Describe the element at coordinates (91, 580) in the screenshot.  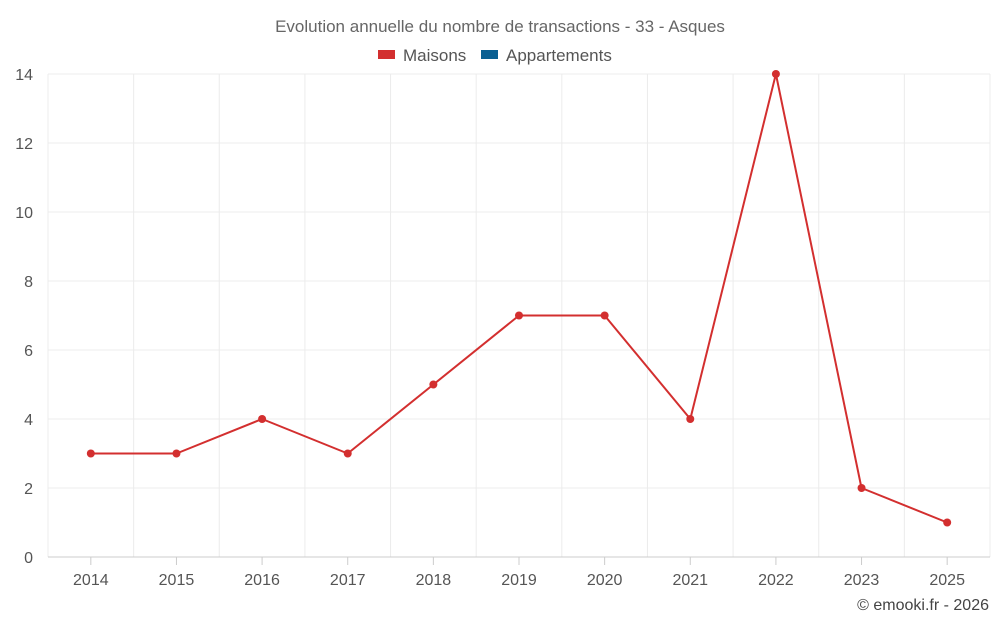
I see `x-tick-label: 2014` at that location.